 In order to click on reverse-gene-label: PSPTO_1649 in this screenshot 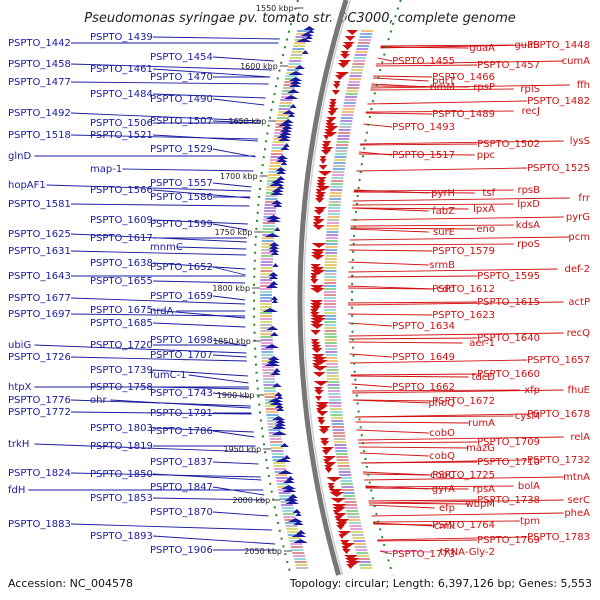, I will do `click(423, 357)`.